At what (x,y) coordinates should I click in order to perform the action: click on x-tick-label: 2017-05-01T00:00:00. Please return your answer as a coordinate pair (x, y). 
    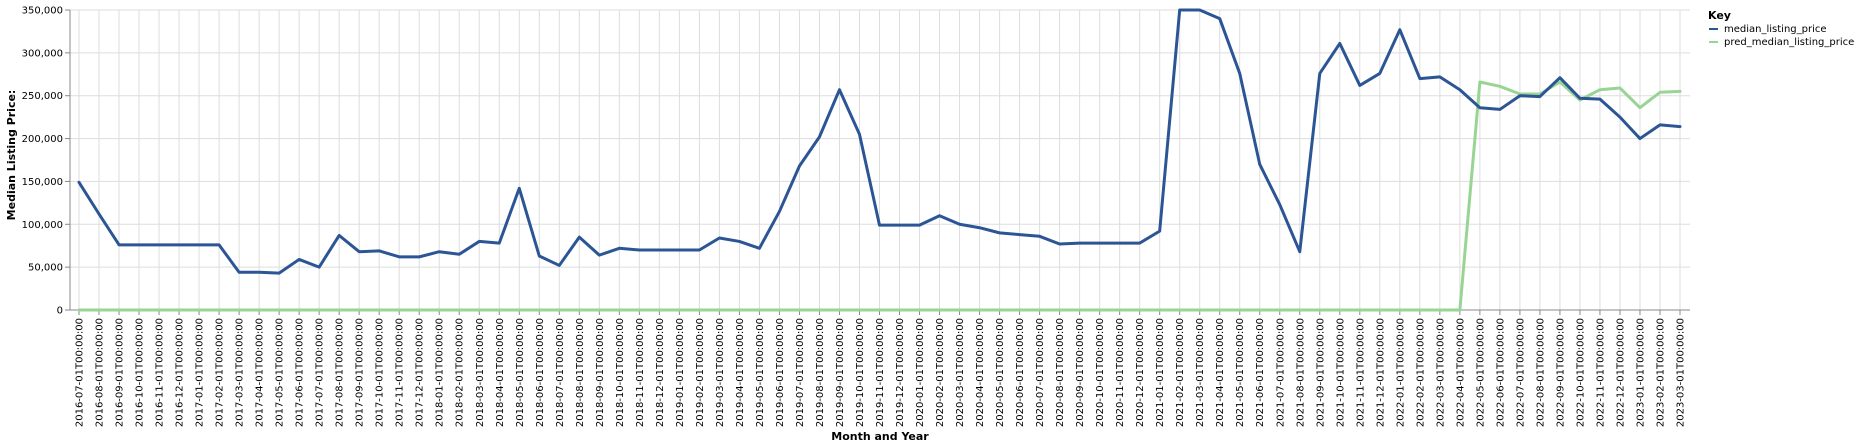
    Looking at the image, I should click on (280, 372).